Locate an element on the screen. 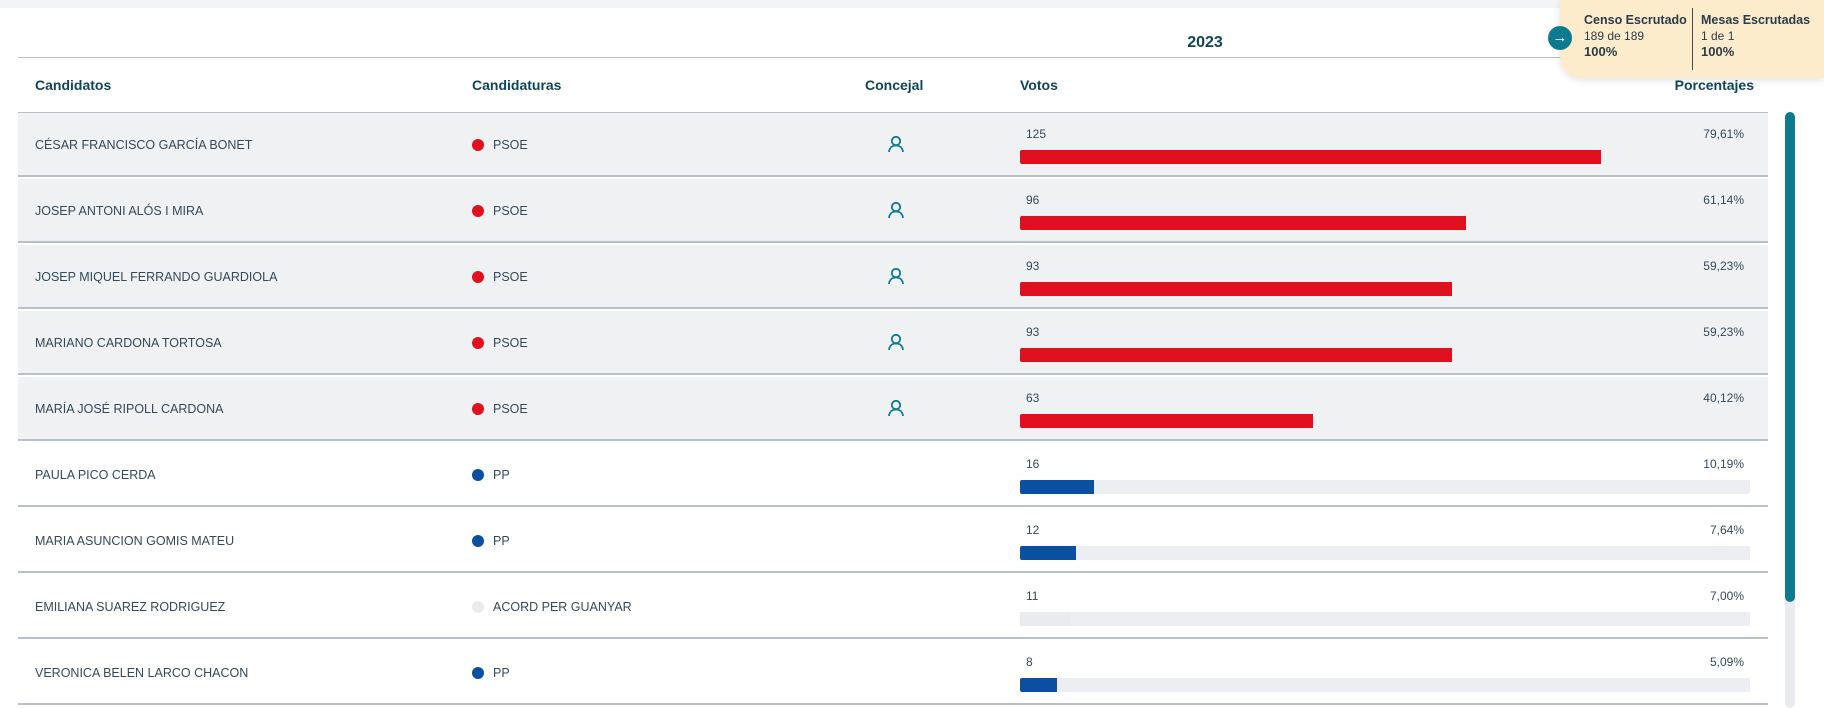  mesas-escrutadas-count: 1 de 1 is located at coordinates (1718, 36).